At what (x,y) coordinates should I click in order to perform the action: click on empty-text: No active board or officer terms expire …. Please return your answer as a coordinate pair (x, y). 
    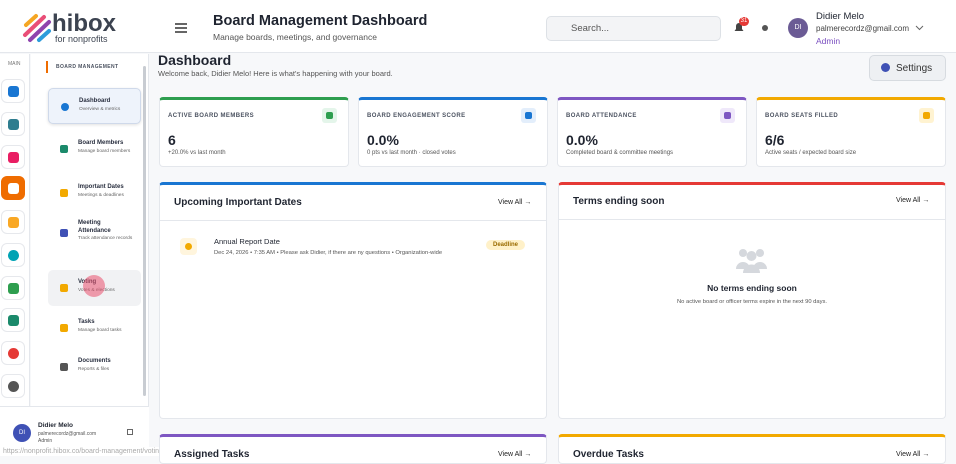
    Looking at the image, I should click on (752, 302).